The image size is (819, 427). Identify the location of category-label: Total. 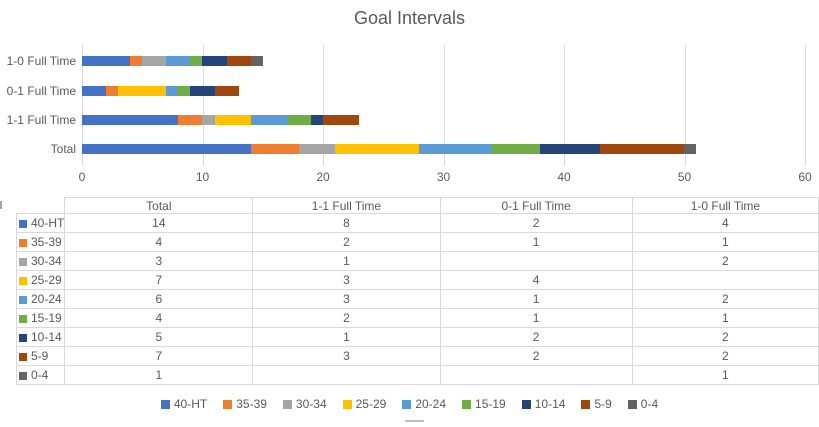
(63, 149).